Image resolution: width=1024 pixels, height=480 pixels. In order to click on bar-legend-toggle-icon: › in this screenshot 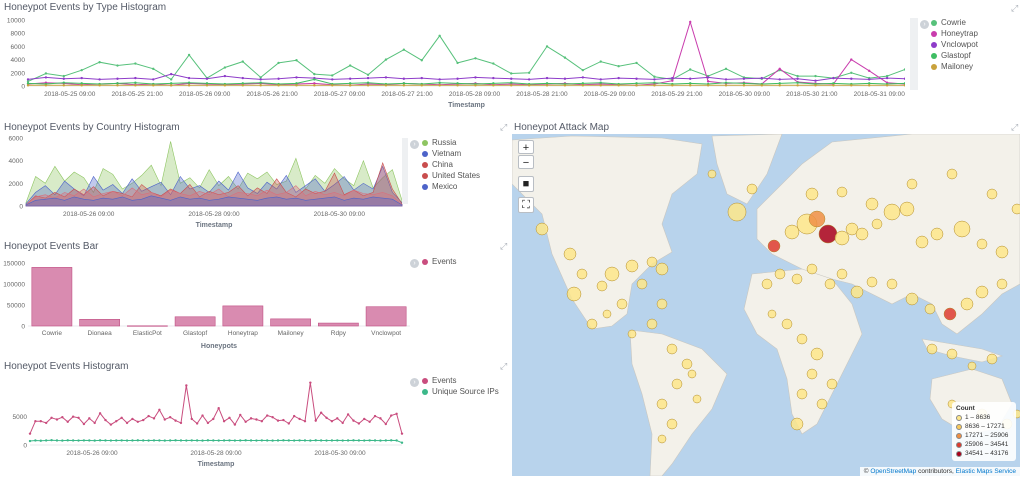, I will do `click(414, 263)`.